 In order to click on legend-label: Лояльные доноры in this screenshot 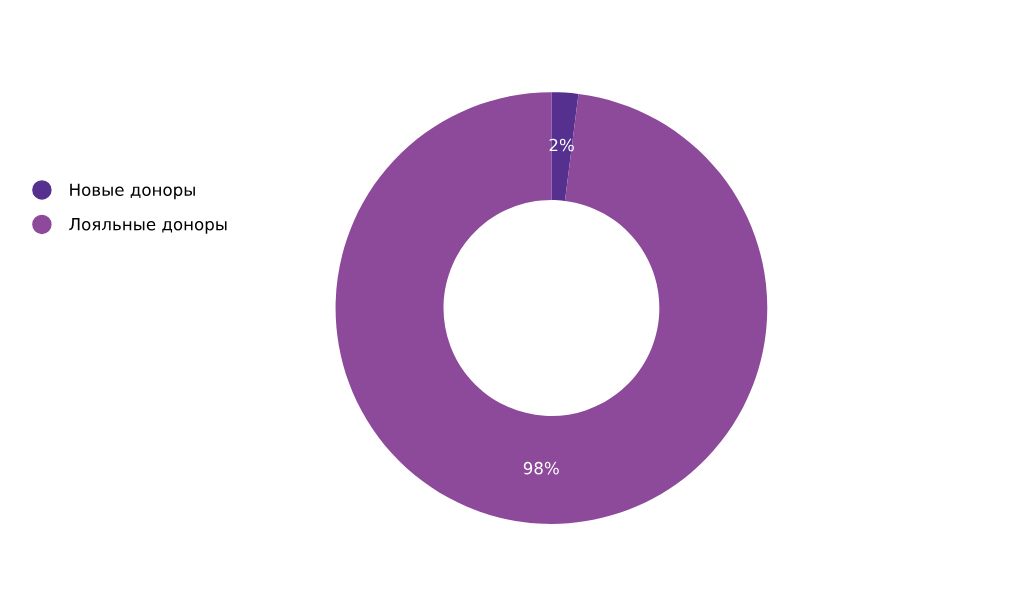, I will do `click(148, 226)`.